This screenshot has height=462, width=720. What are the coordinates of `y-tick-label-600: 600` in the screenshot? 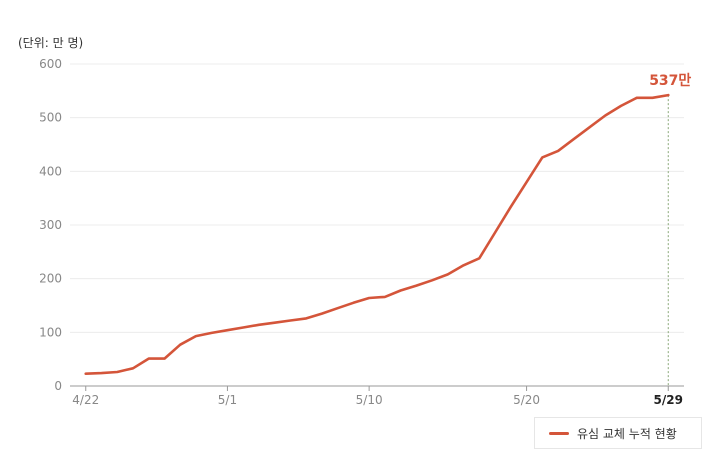 It's located at (50, 64).